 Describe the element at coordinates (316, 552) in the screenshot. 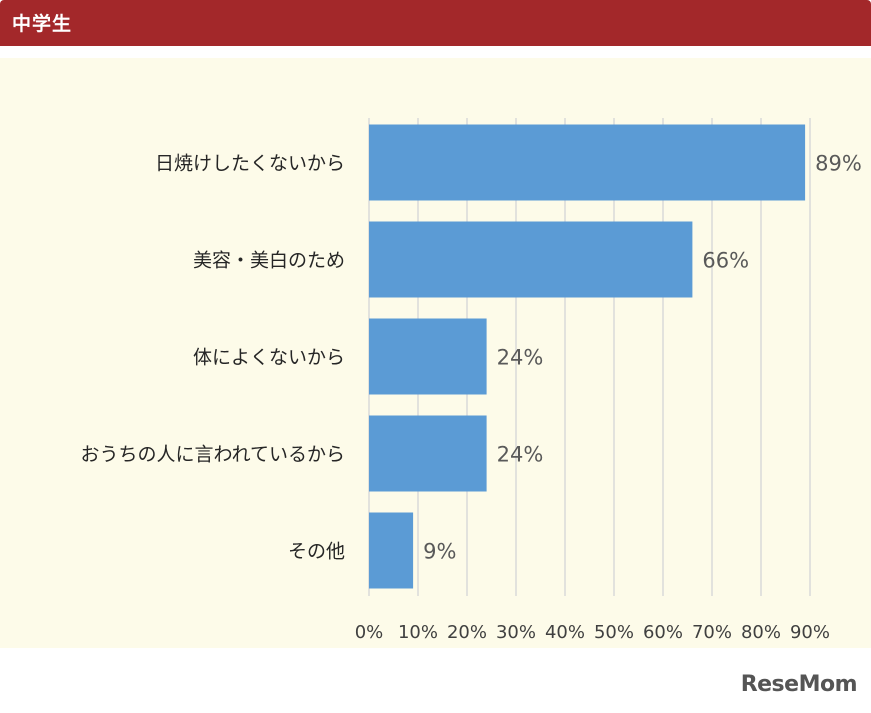

I see `category-label: その他` at that location.